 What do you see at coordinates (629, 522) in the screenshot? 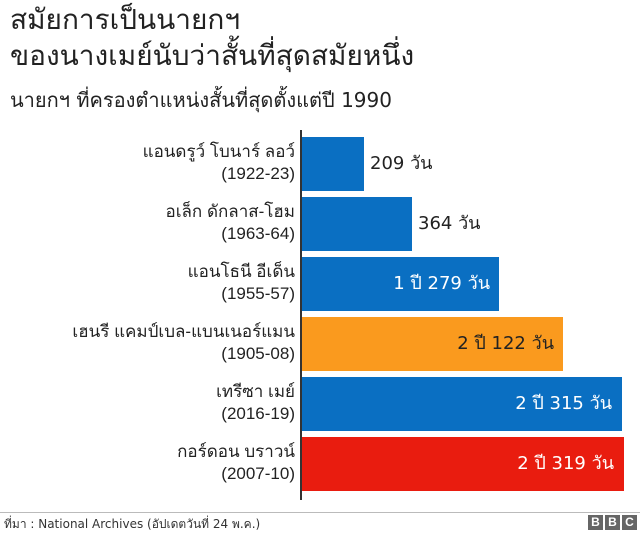
I see `logo-letter: C` at bounding box center [629, 522].